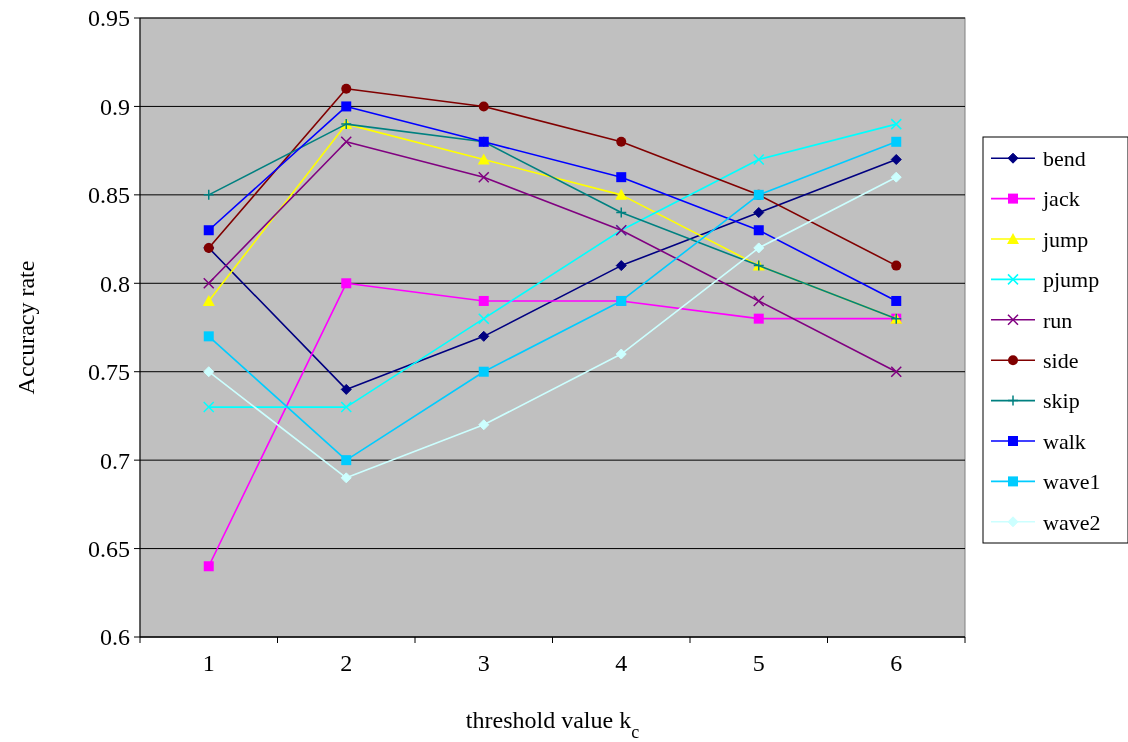 The width and height of the screenshot is (1128, 742). I want to click on y-axis-title: Accuracy rate, so click(26, 327).